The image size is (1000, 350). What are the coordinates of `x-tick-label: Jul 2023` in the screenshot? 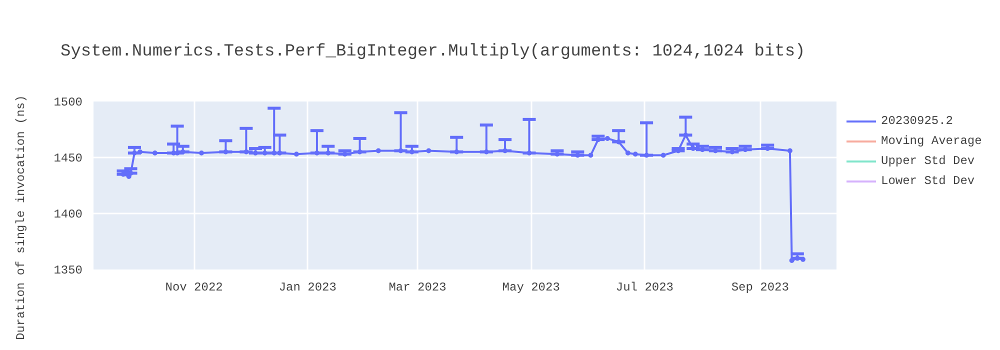 It's located at (645, 287).